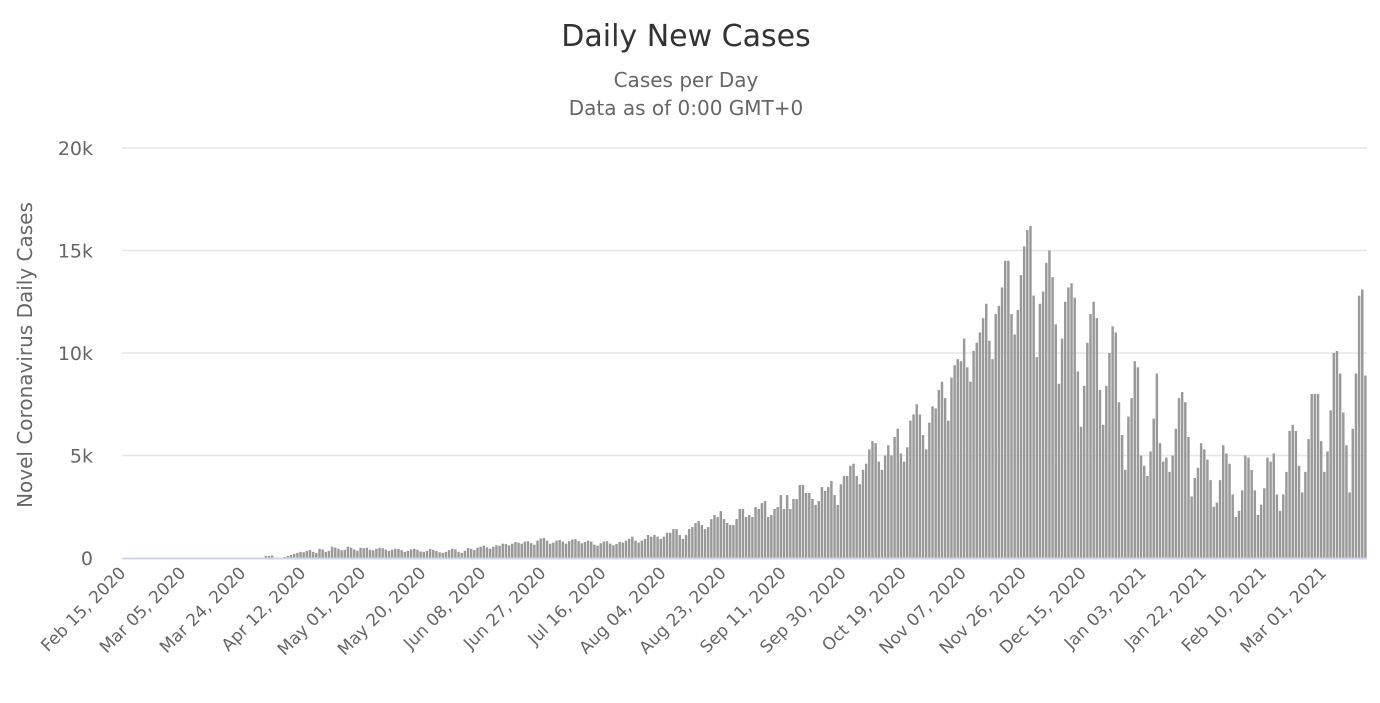  What do you see at coordinates (87, 559) in the screenshot?
I see `y-tick-label: 0` at bounding box center [87, 559].